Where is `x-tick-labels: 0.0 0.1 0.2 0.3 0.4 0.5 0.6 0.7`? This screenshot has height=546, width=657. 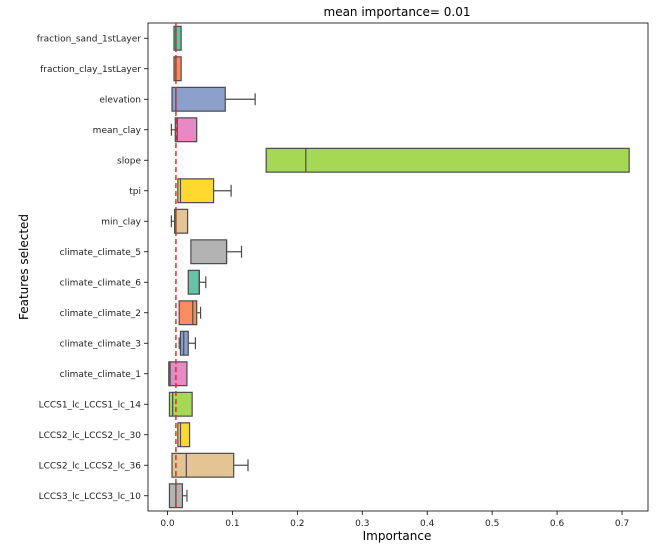
x-tick-labels: 0.0 0.1 0.2 0.3 0.4 0.5 0.6 0.7 is located at coordinates (394, 520).